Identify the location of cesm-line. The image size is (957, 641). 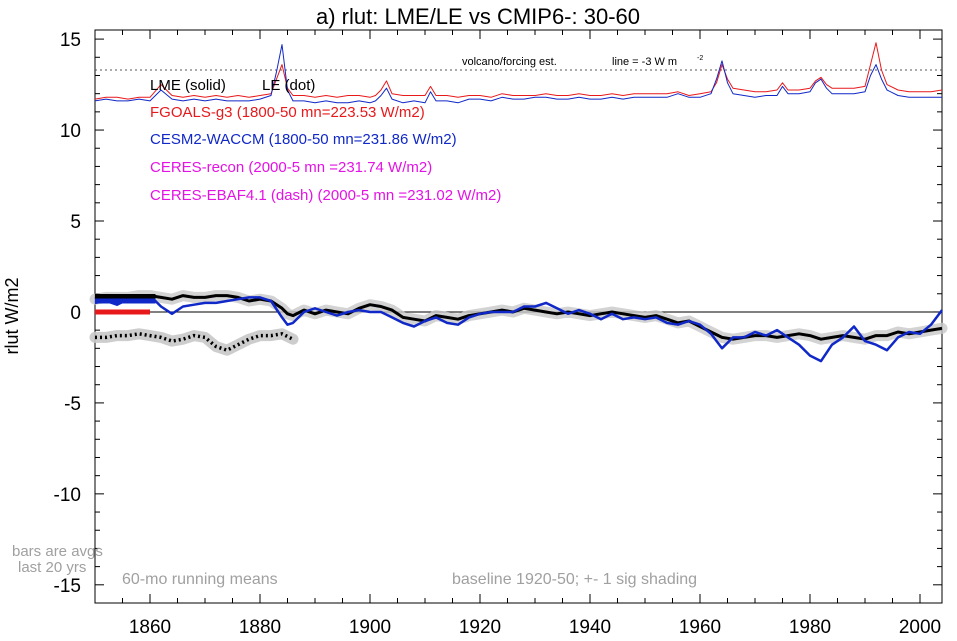
(518, 74).